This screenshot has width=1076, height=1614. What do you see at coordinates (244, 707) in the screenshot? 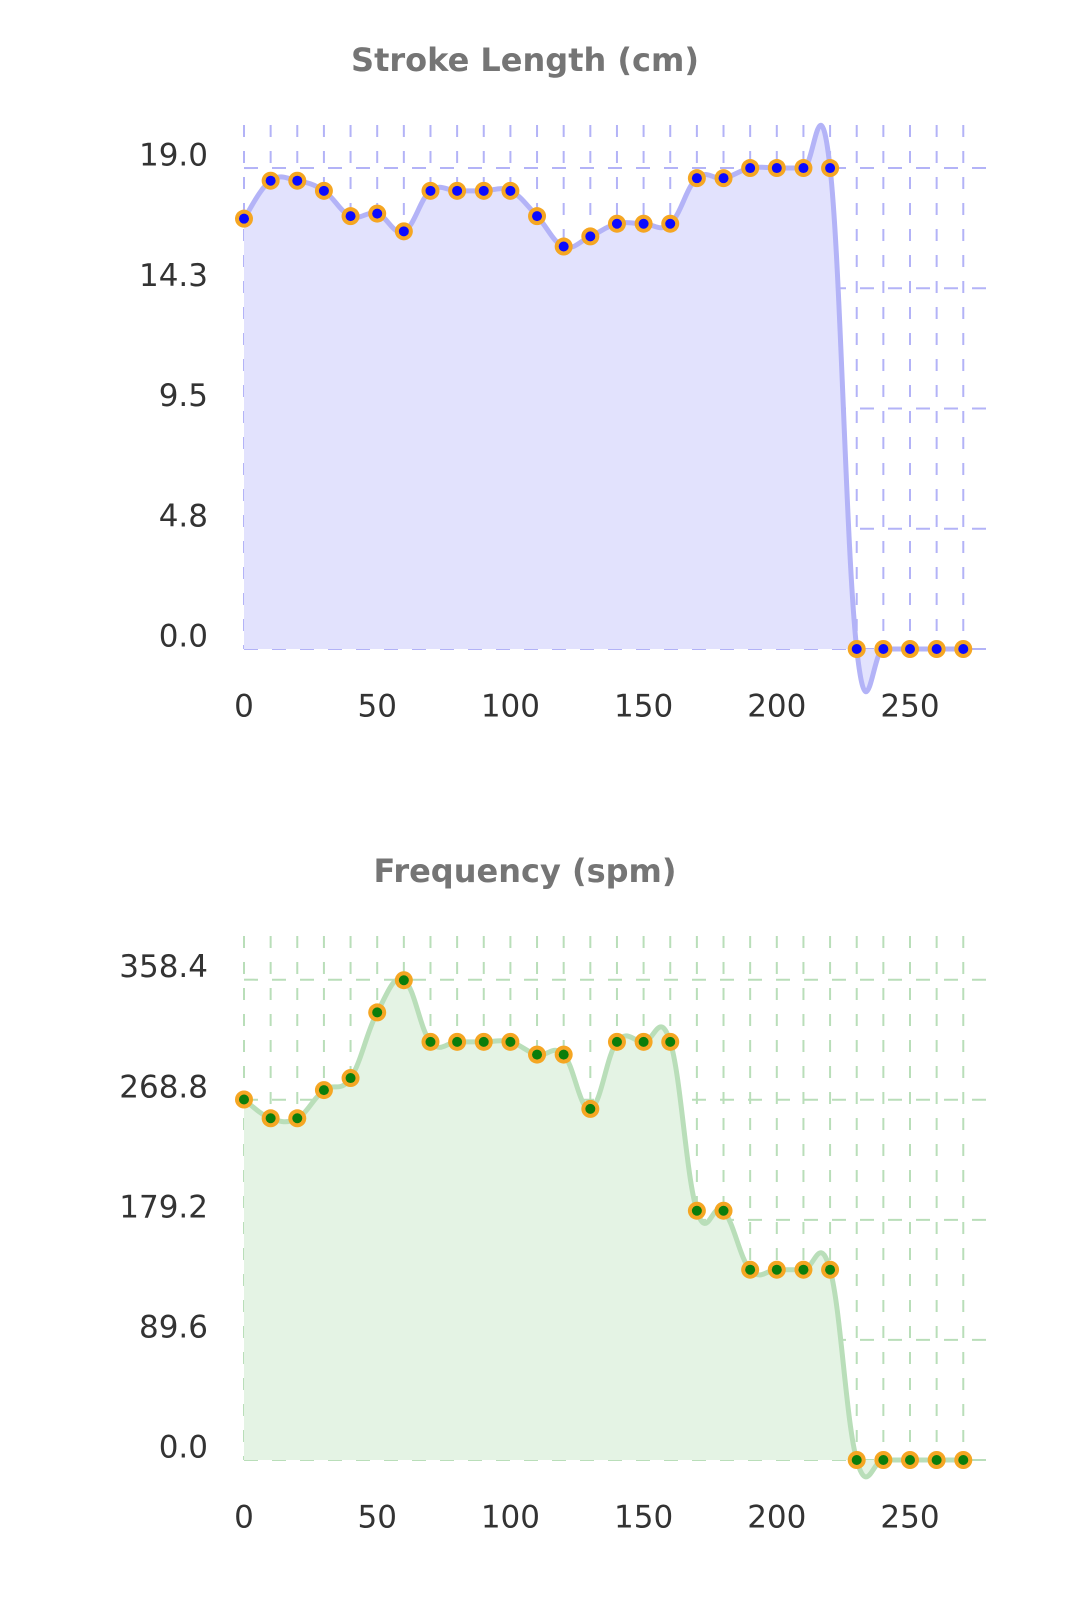
I see `x-tick-label: 0` at bounding box center [244, 707].